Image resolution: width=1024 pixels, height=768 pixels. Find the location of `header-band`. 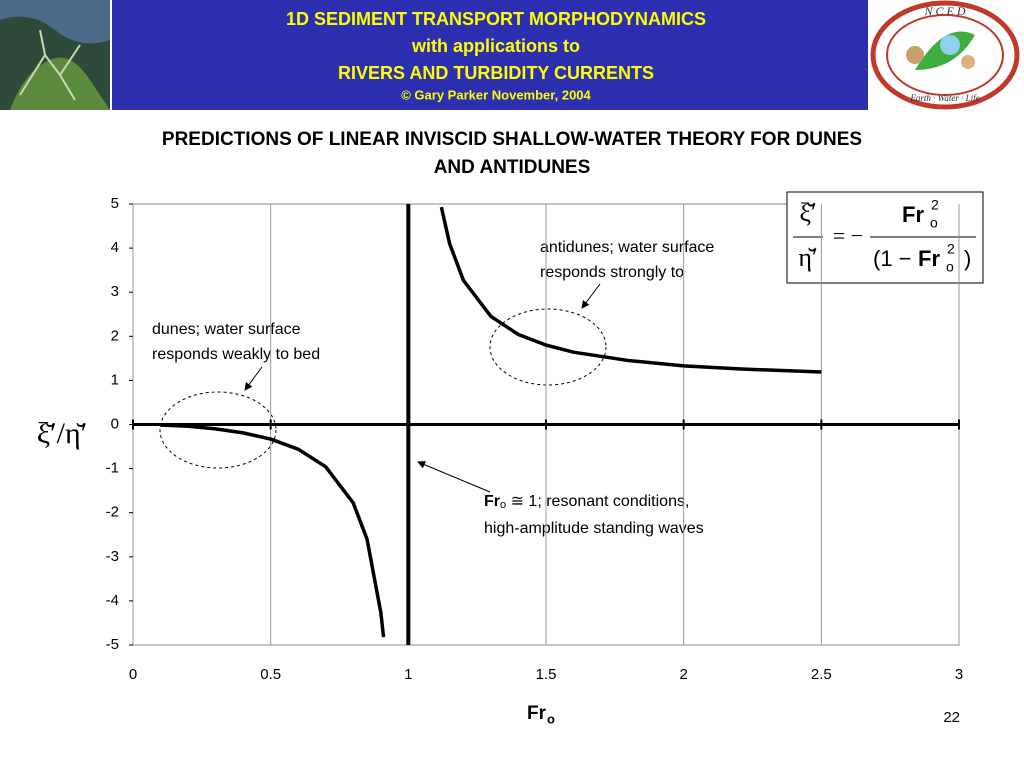

header-band is located at coordinates (490, 55).